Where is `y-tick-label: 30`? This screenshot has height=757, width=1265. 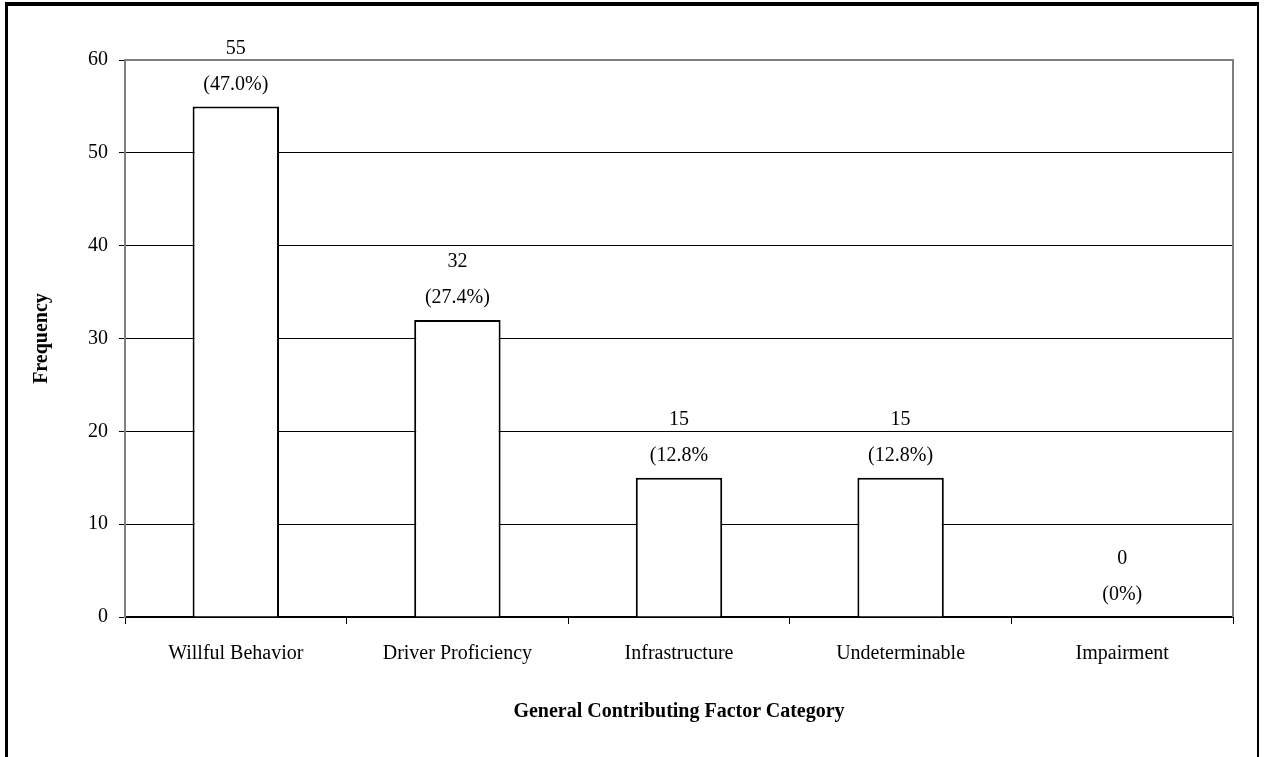
y-tick-label: 30 is located at coordinates (98, 336).